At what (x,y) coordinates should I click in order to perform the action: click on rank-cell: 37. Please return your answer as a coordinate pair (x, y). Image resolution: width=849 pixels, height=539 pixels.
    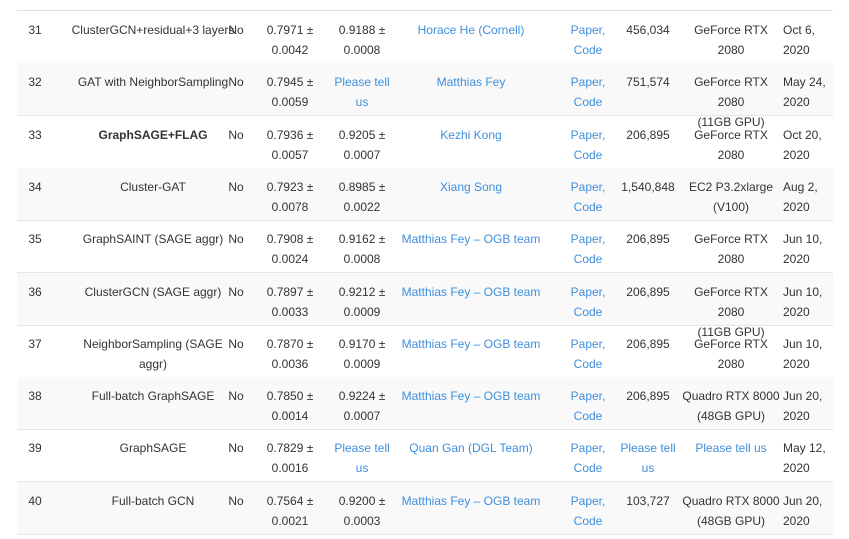
    Looking at the image, I should click on (35, 343).